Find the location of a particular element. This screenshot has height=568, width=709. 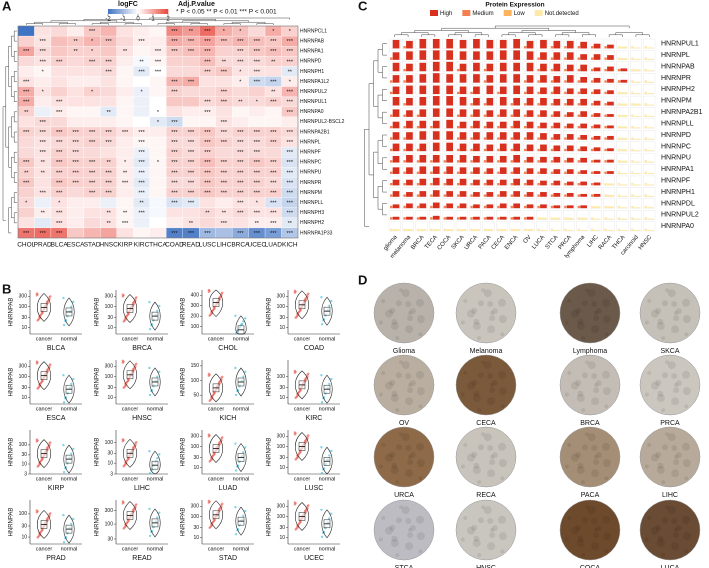

x-tick-label: cancer is located at coordinates (44, 339).